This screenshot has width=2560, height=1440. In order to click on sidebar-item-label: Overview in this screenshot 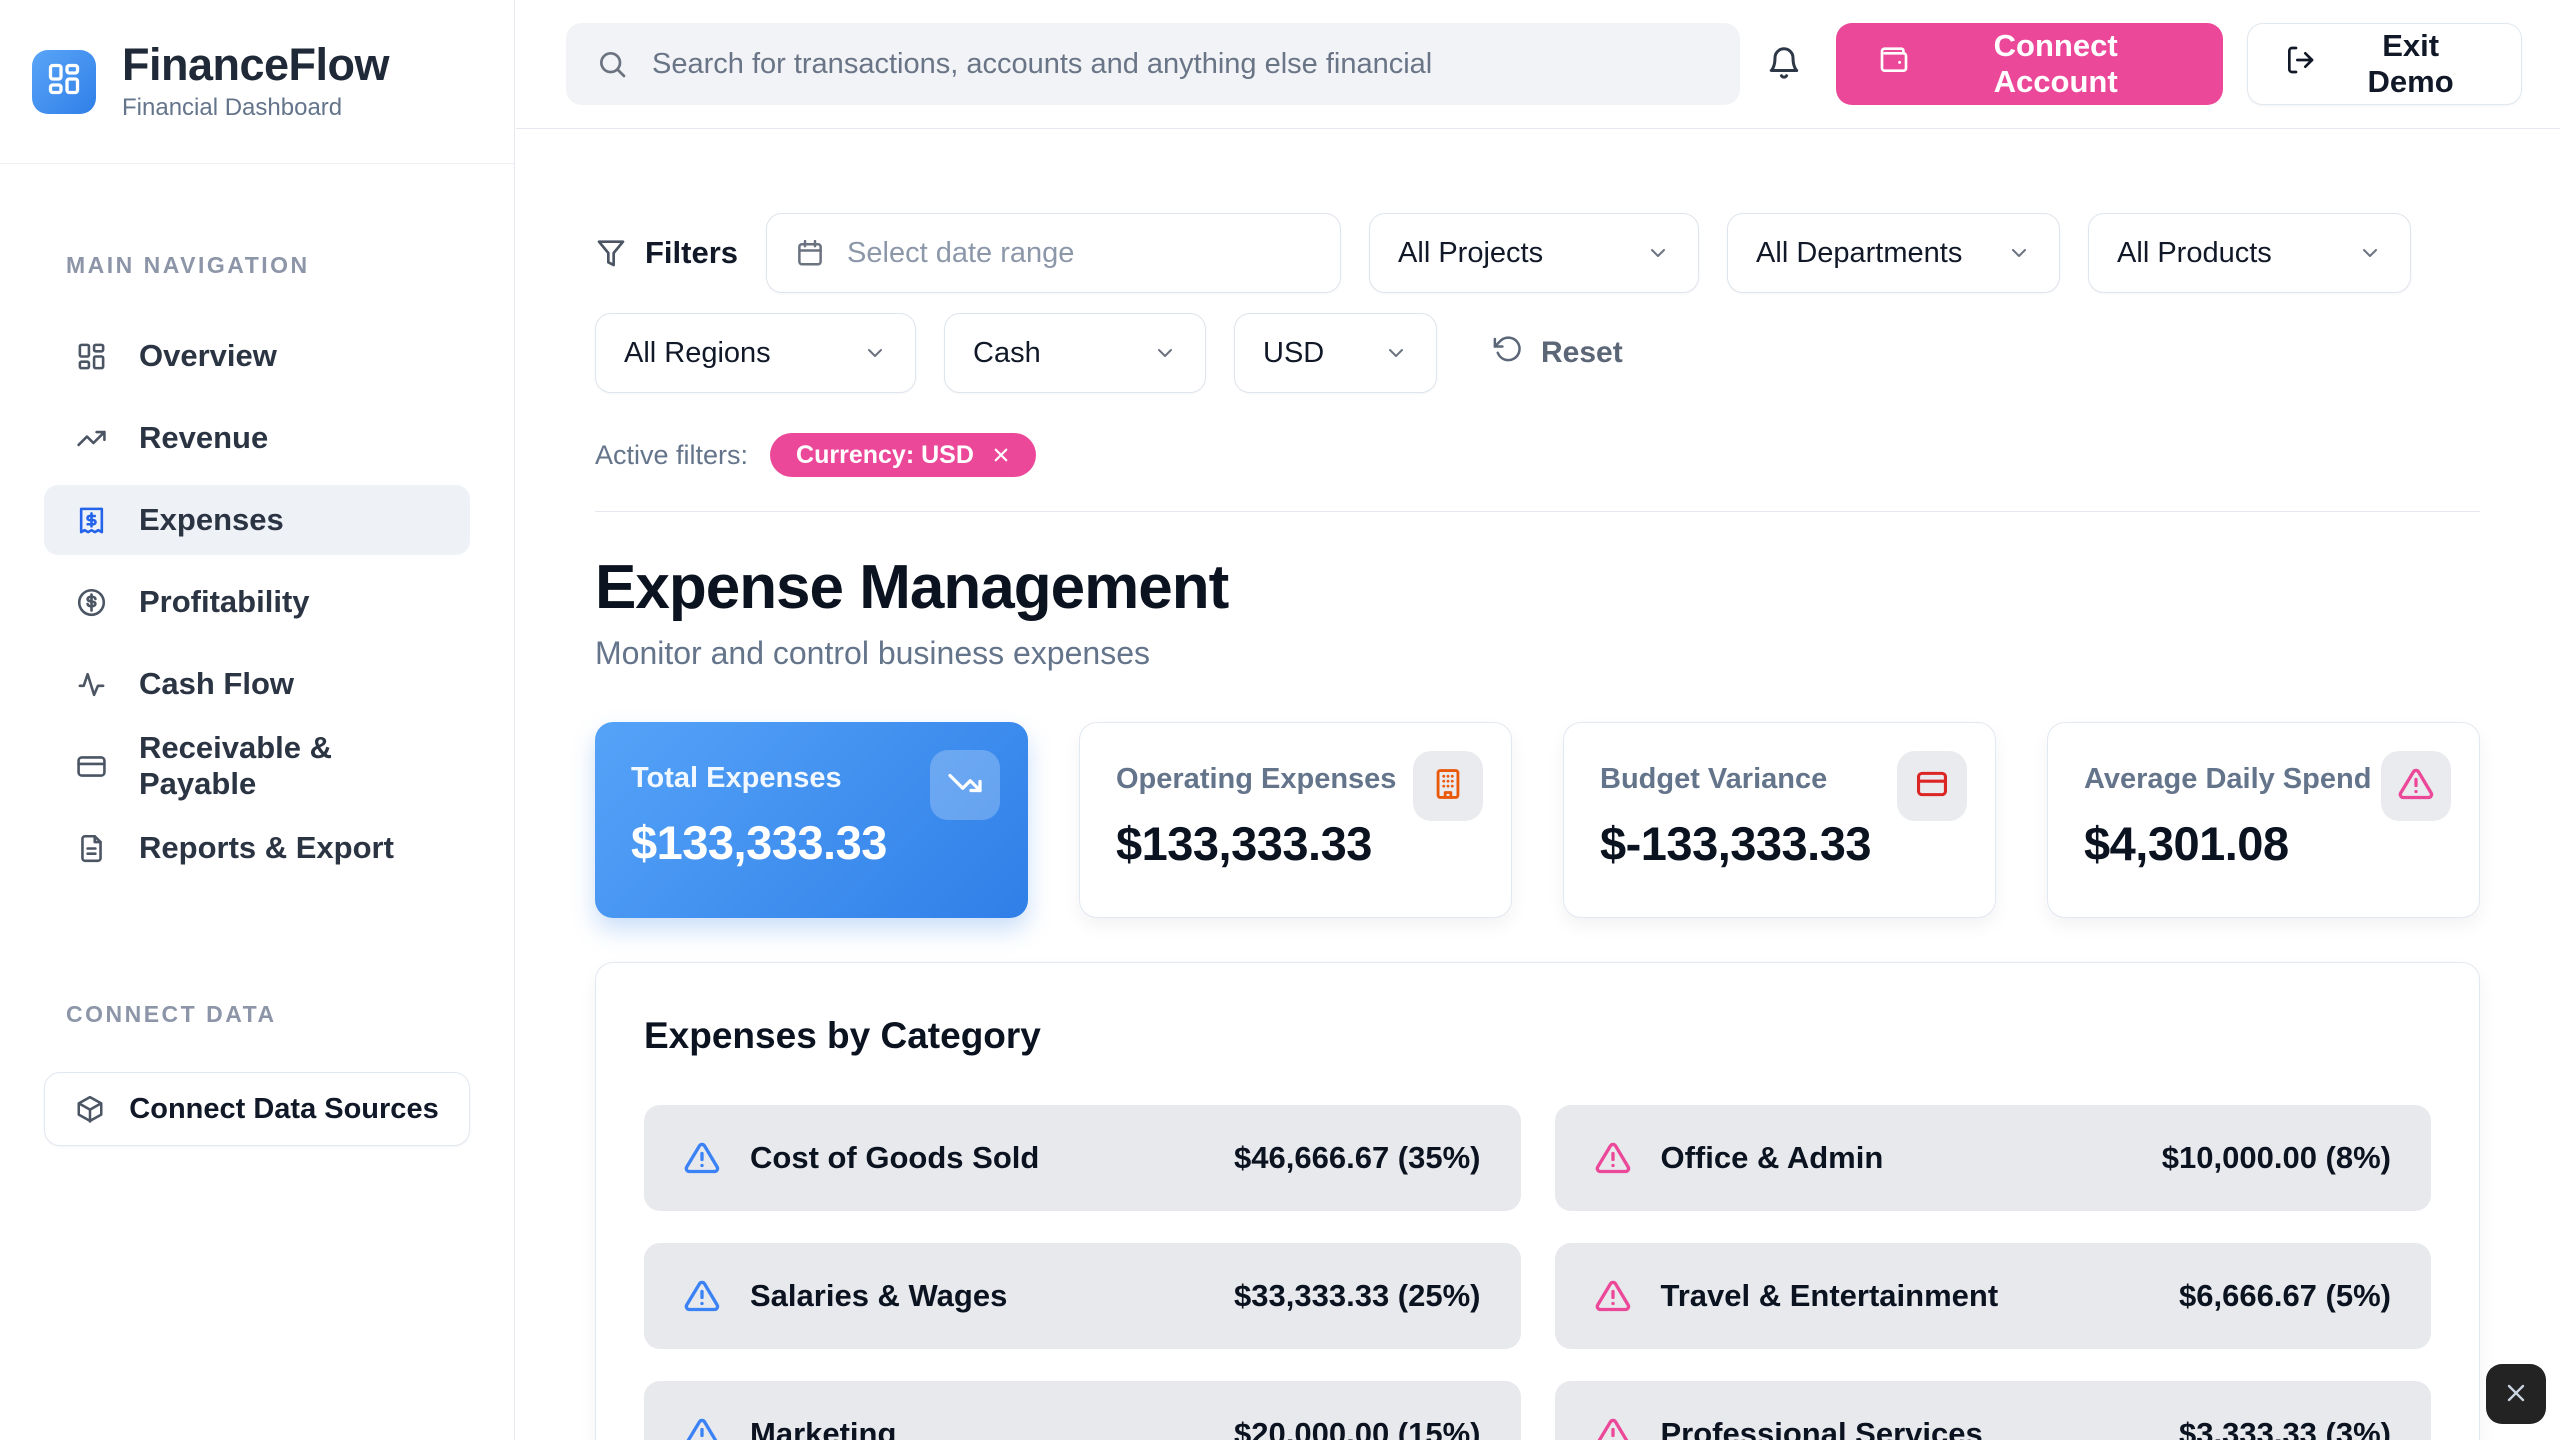, I will do `click(208, 355)`.